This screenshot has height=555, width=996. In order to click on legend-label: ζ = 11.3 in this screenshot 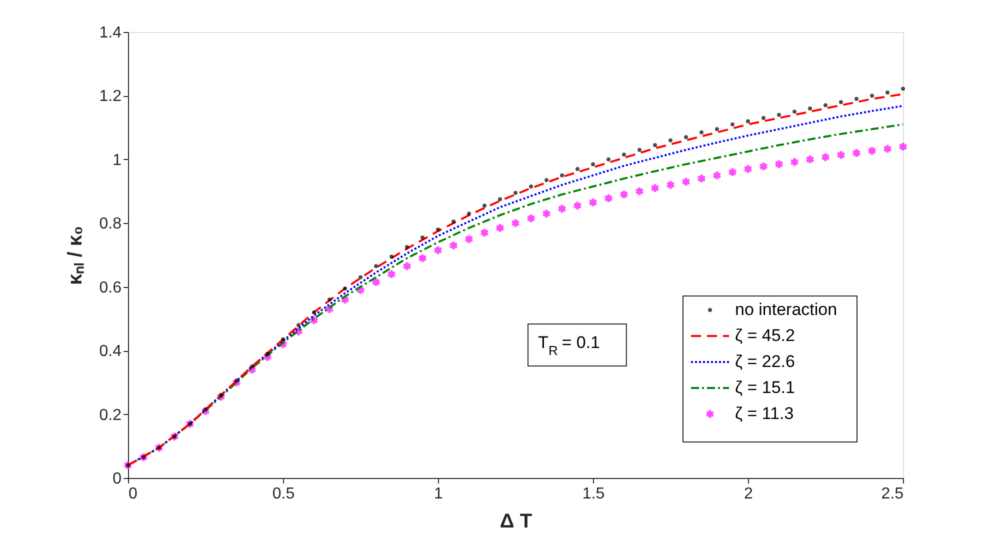, I will do `click(764, 413)`.